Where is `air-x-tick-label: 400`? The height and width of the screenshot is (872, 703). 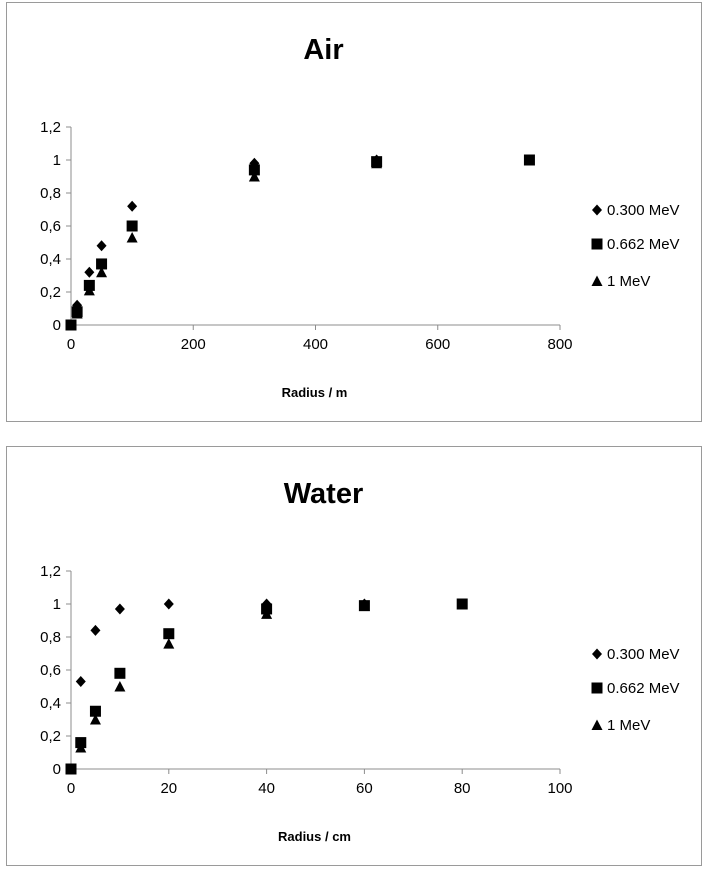
air-x-tick-label: 400 is located at coordinates (315, 344).